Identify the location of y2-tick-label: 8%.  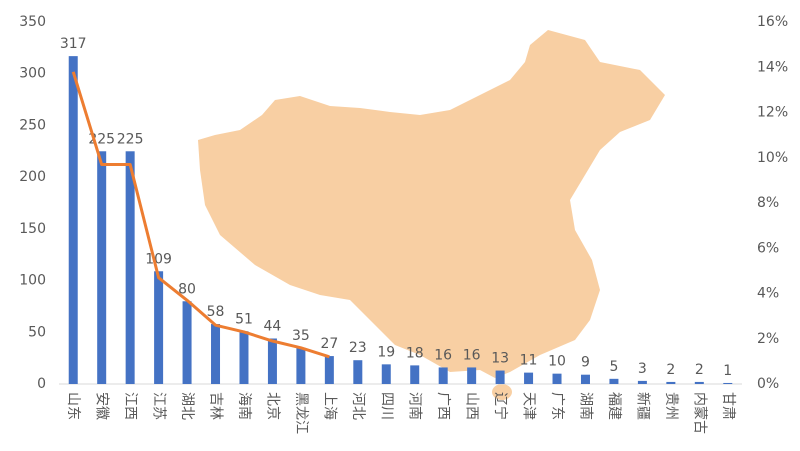
(768, 203).